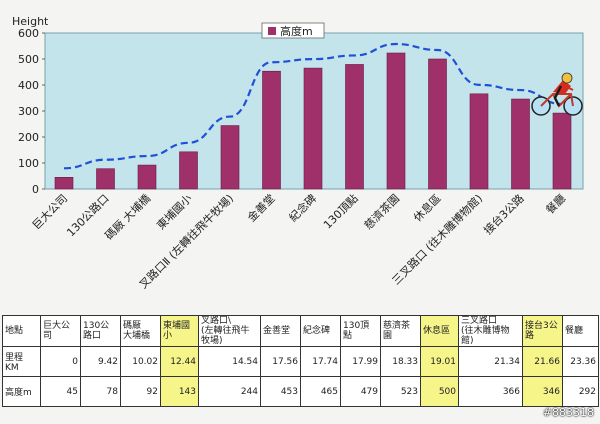 The height and width of the screenshot is (424, 600). What do you see at coordinates (60, 391) in the screenshot?
I see `table-cell: 45` at bounding box center [60, 391].